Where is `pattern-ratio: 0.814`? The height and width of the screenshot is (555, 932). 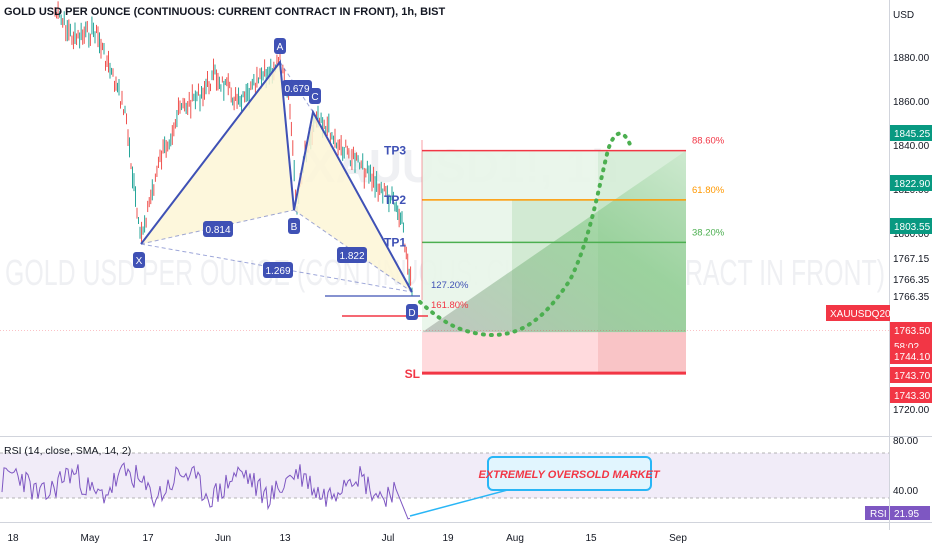 pattern-ratio: 0.814 is located at coordinates (217, 230).